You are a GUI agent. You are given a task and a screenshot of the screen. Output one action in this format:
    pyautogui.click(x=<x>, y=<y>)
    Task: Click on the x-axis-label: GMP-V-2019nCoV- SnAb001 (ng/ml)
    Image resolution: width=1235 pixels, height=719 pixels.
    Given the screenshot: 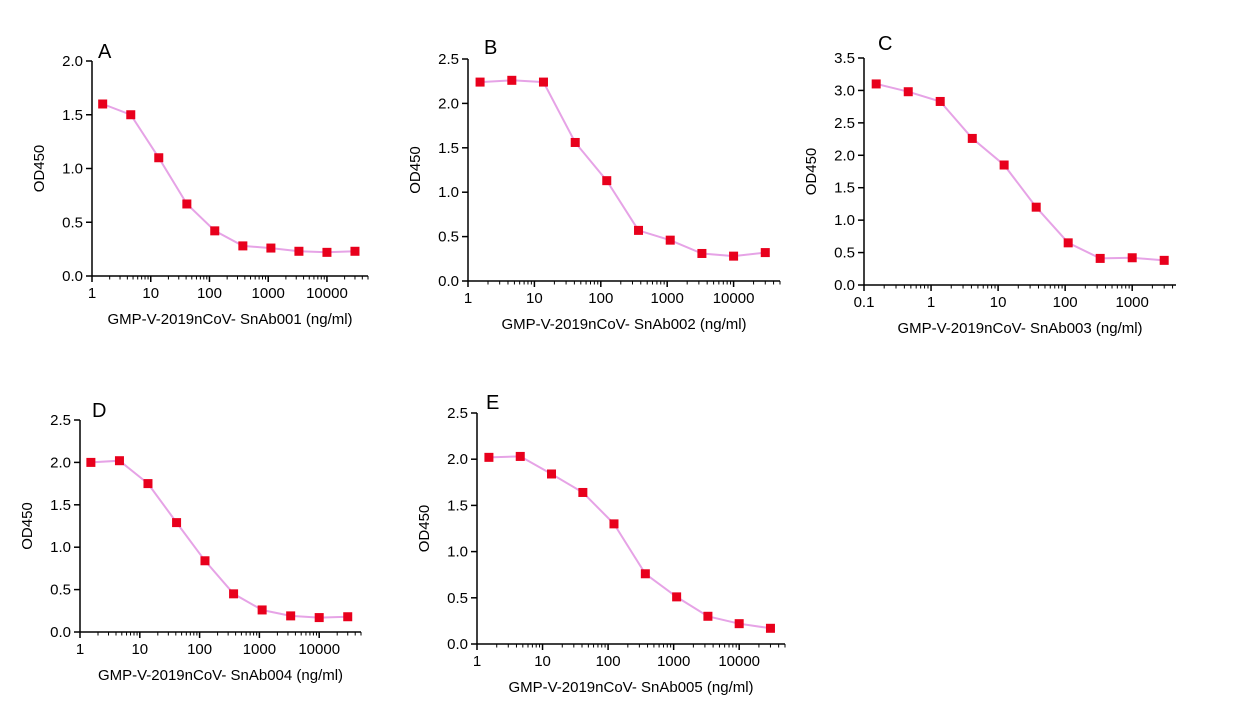 What is the action you would take?
    pyautogui.click(x=229, y=319)
    